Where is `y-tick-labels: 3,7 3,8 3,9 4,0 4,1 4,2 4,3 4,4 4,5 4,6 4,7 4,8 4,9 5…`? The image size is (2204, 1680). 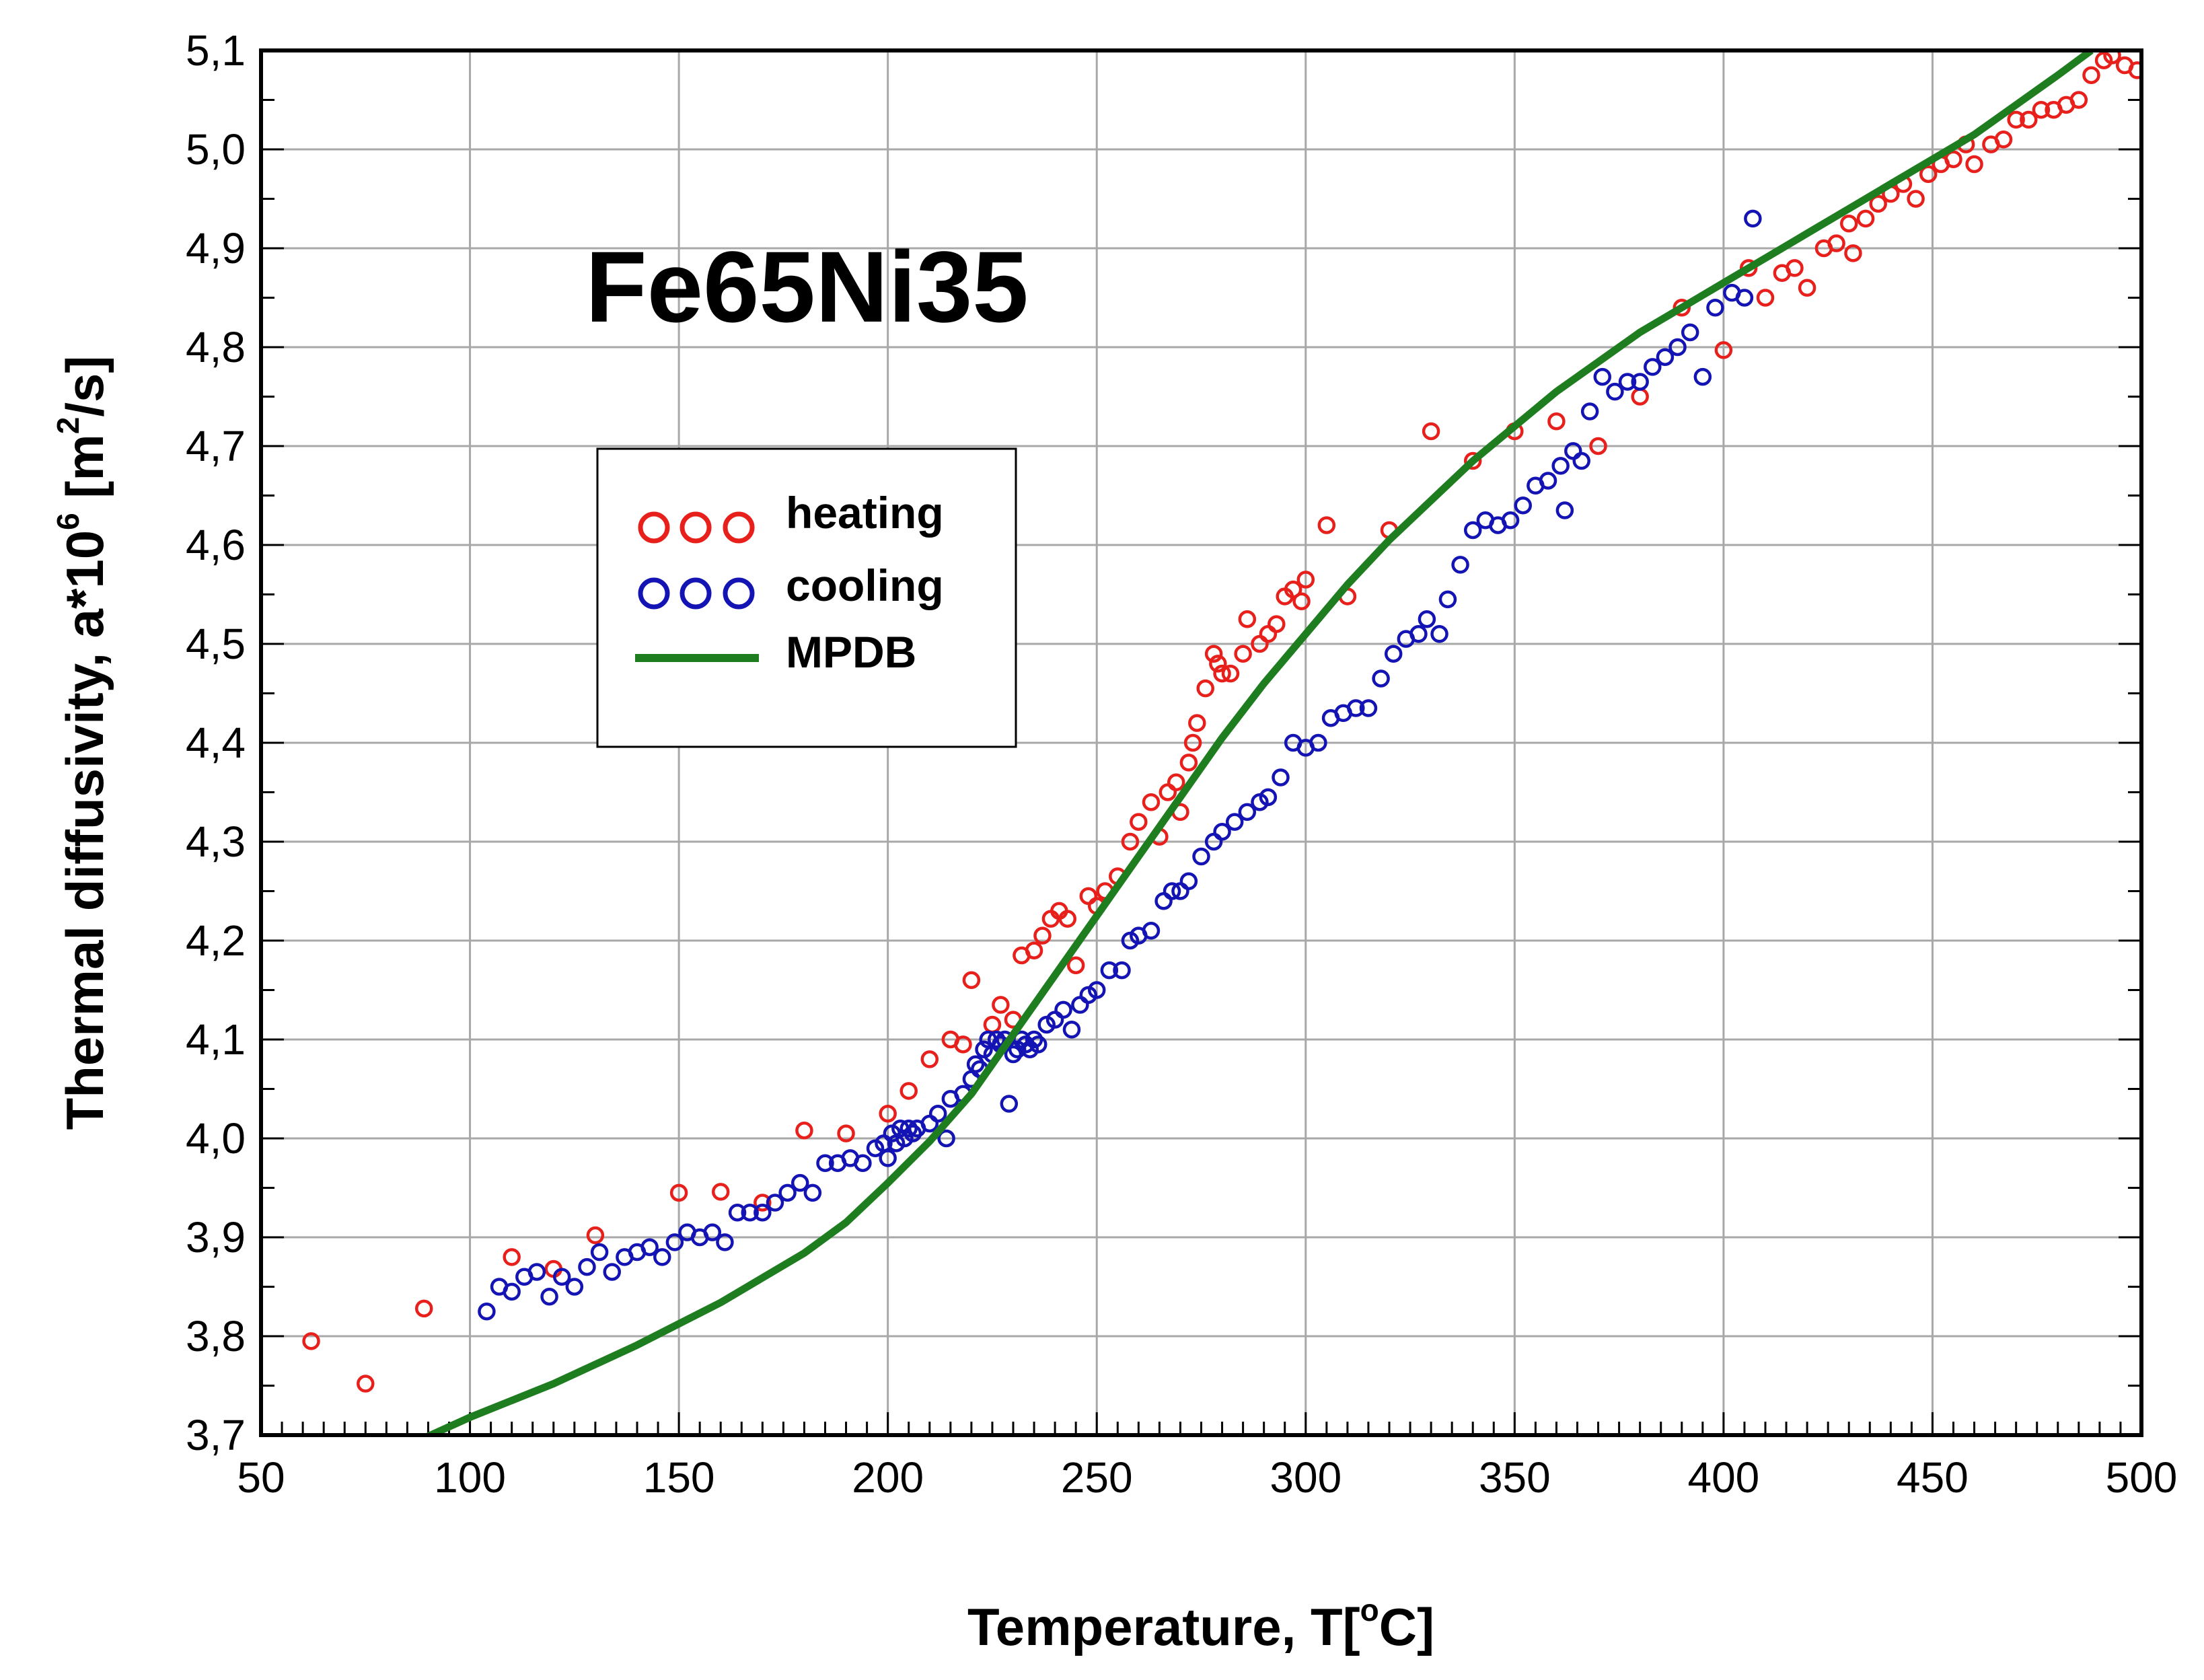 y-tick-labels: 3,7 3,8 3,9 4,0 4,1 4,2 4,3 4,4 4,5 4,6 4,7 4,8 4,9 5… is located at coordinates (216, 743).